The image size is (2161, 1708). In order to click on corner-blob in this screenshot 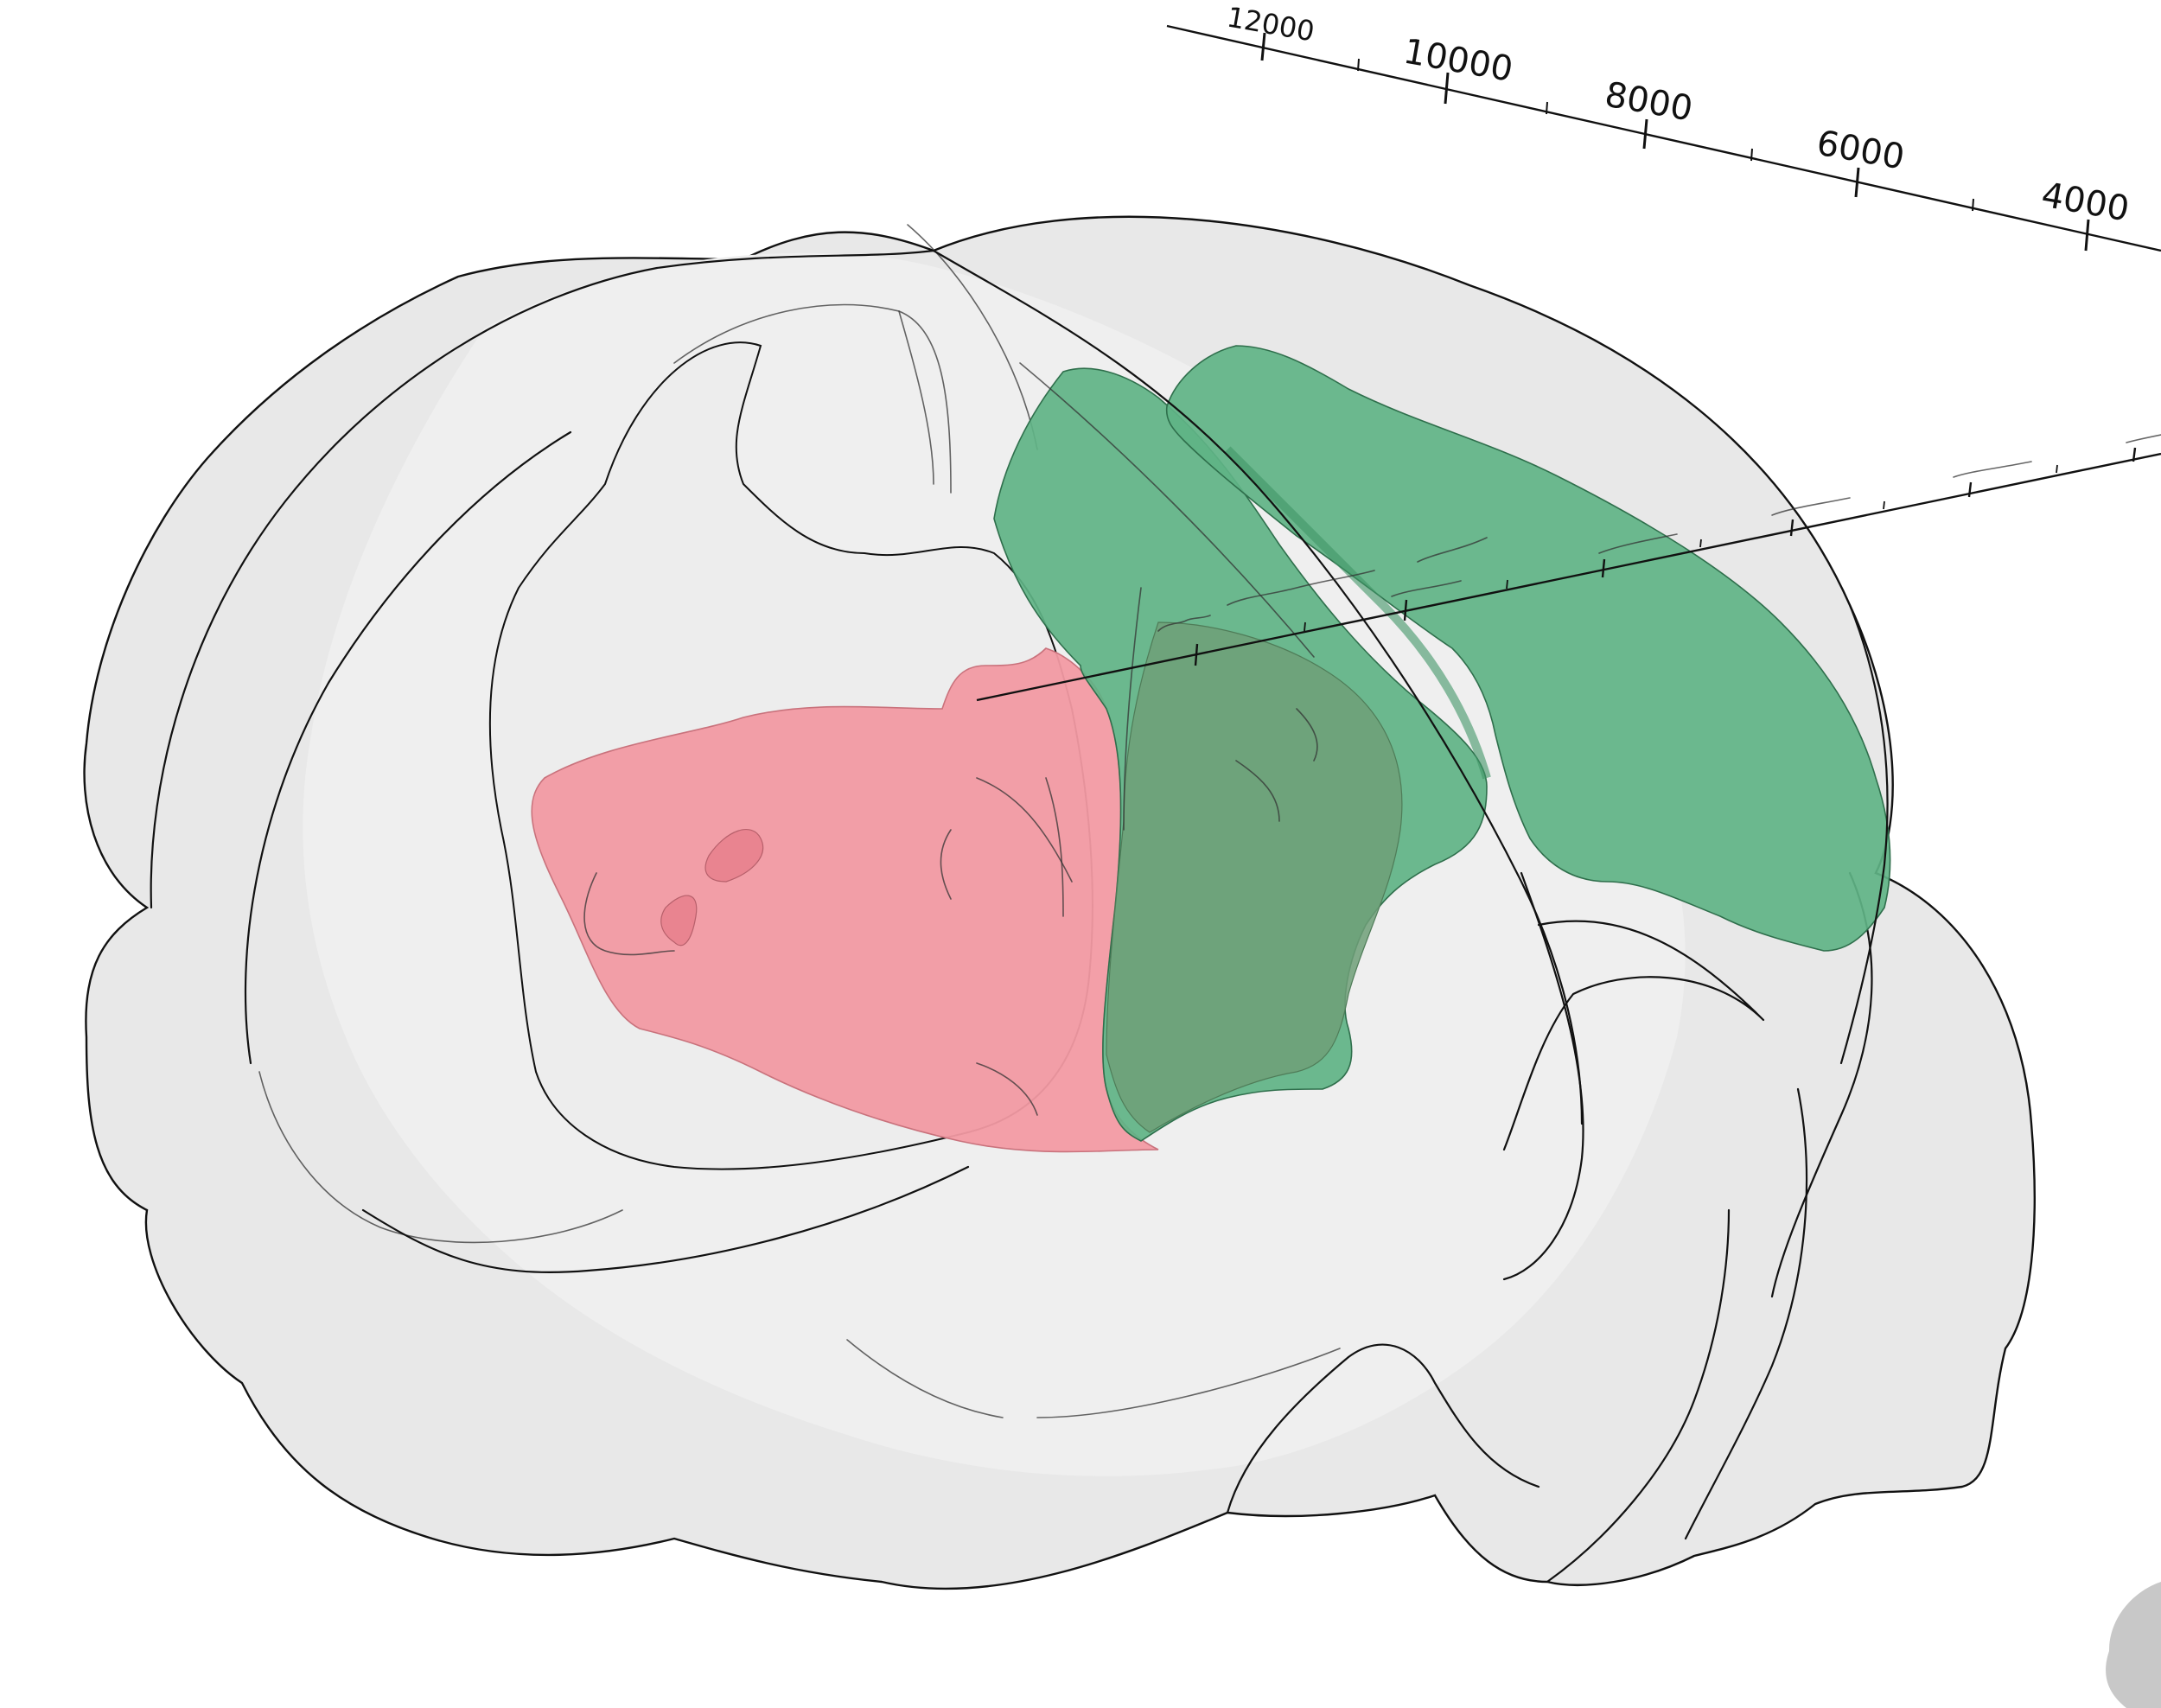, I will do `click(2133, 1645)`.